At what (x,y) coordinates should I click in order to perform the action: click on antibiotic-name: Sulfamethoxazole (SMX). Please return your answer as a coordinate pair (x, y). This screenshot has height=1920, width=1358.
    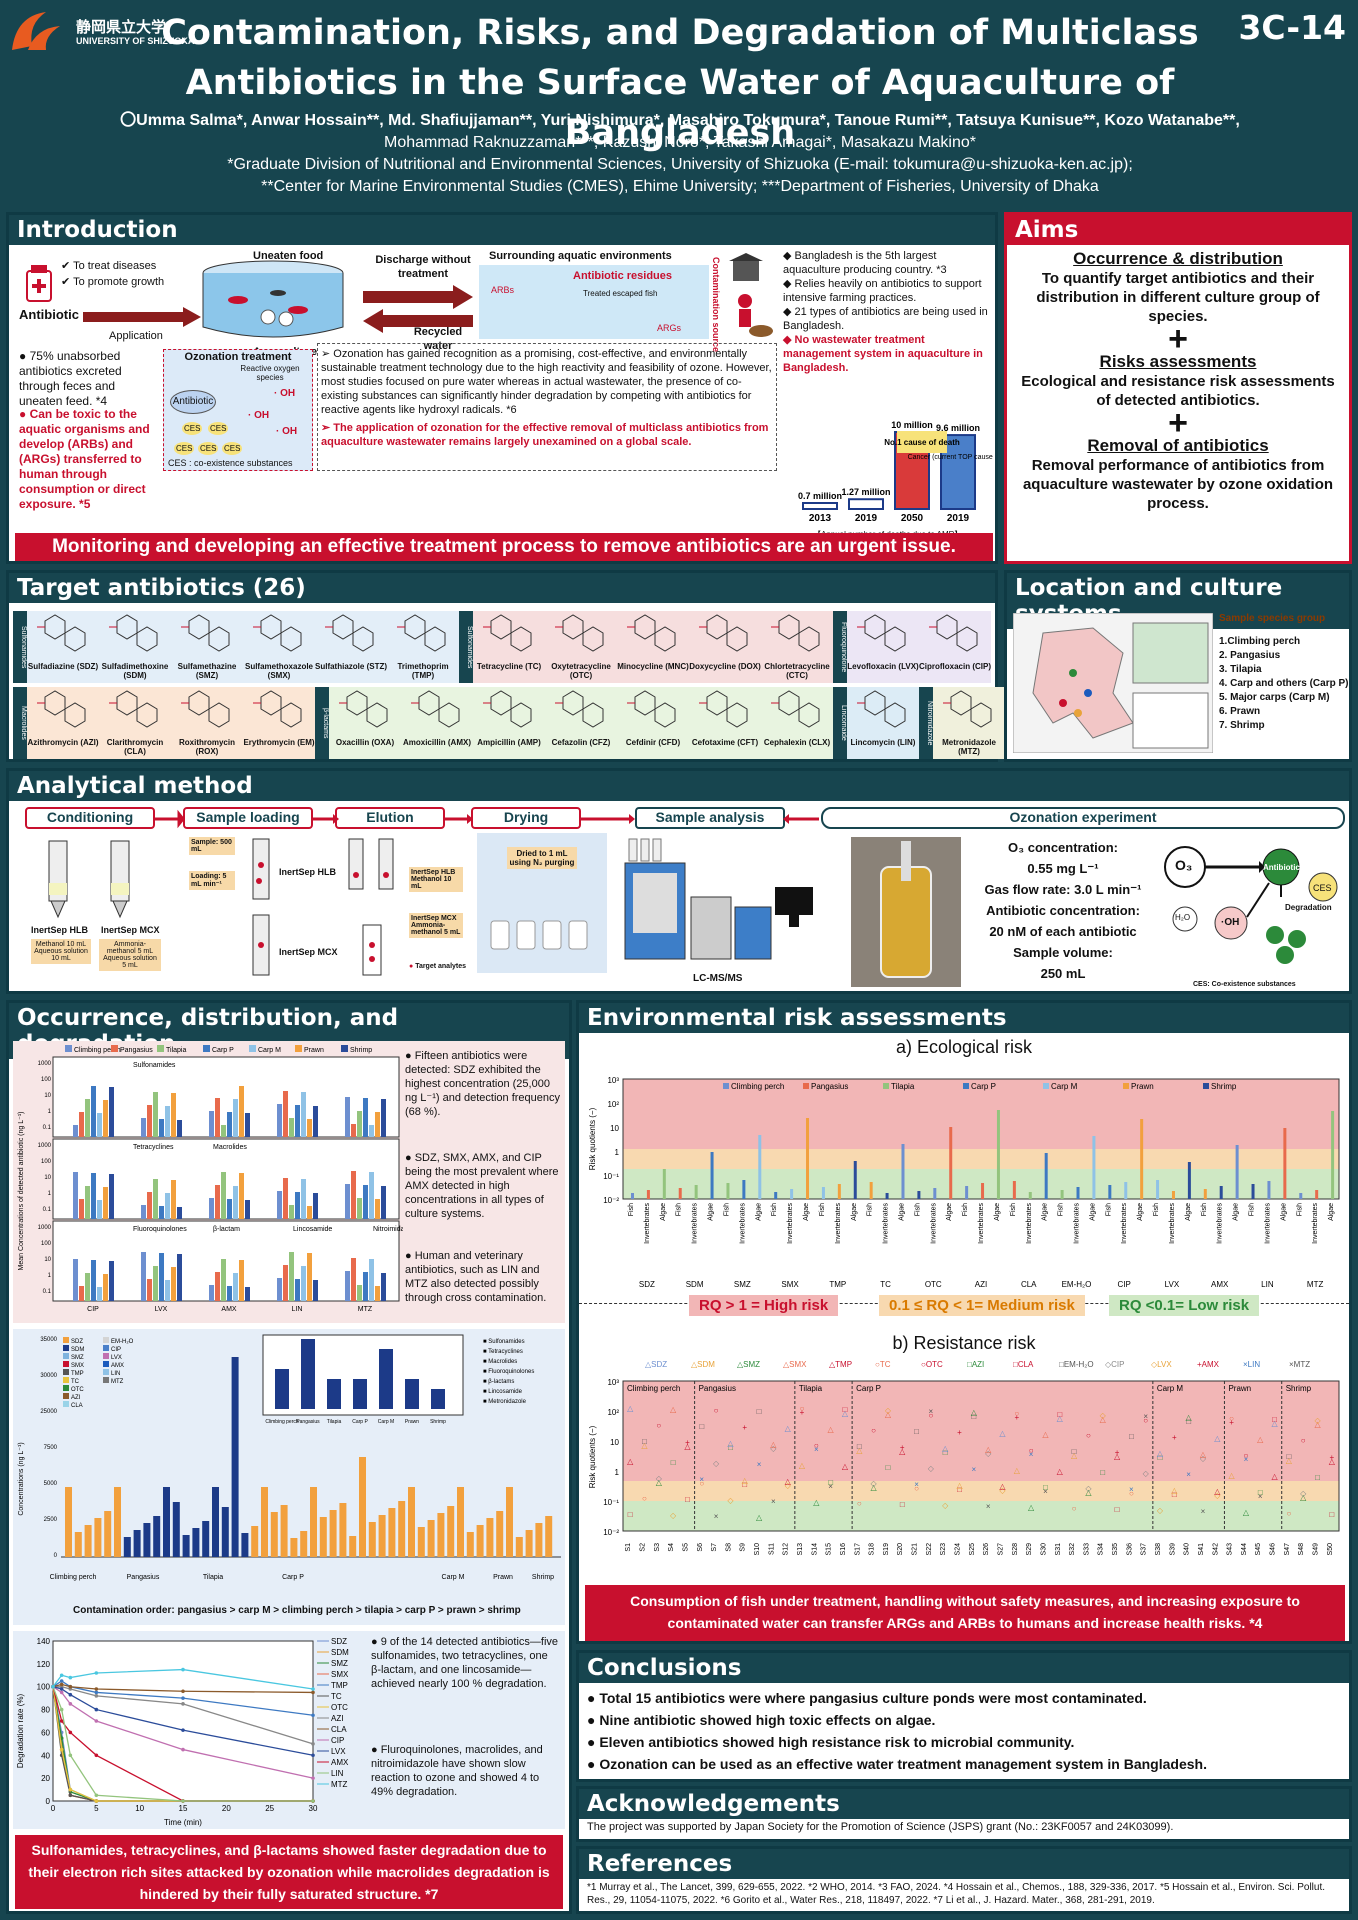
    Looking at the image, I should click on (278, 671).